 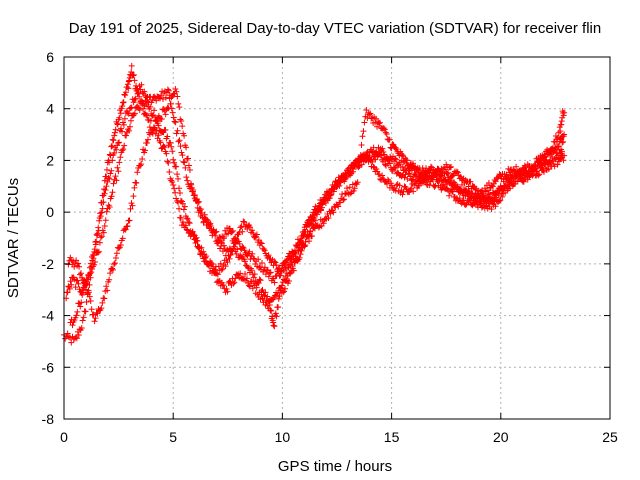 What do you see at coordinates (501, 437) in the screenshot?
I see `x-tick-label: 20` at bounding box center [501, 437].